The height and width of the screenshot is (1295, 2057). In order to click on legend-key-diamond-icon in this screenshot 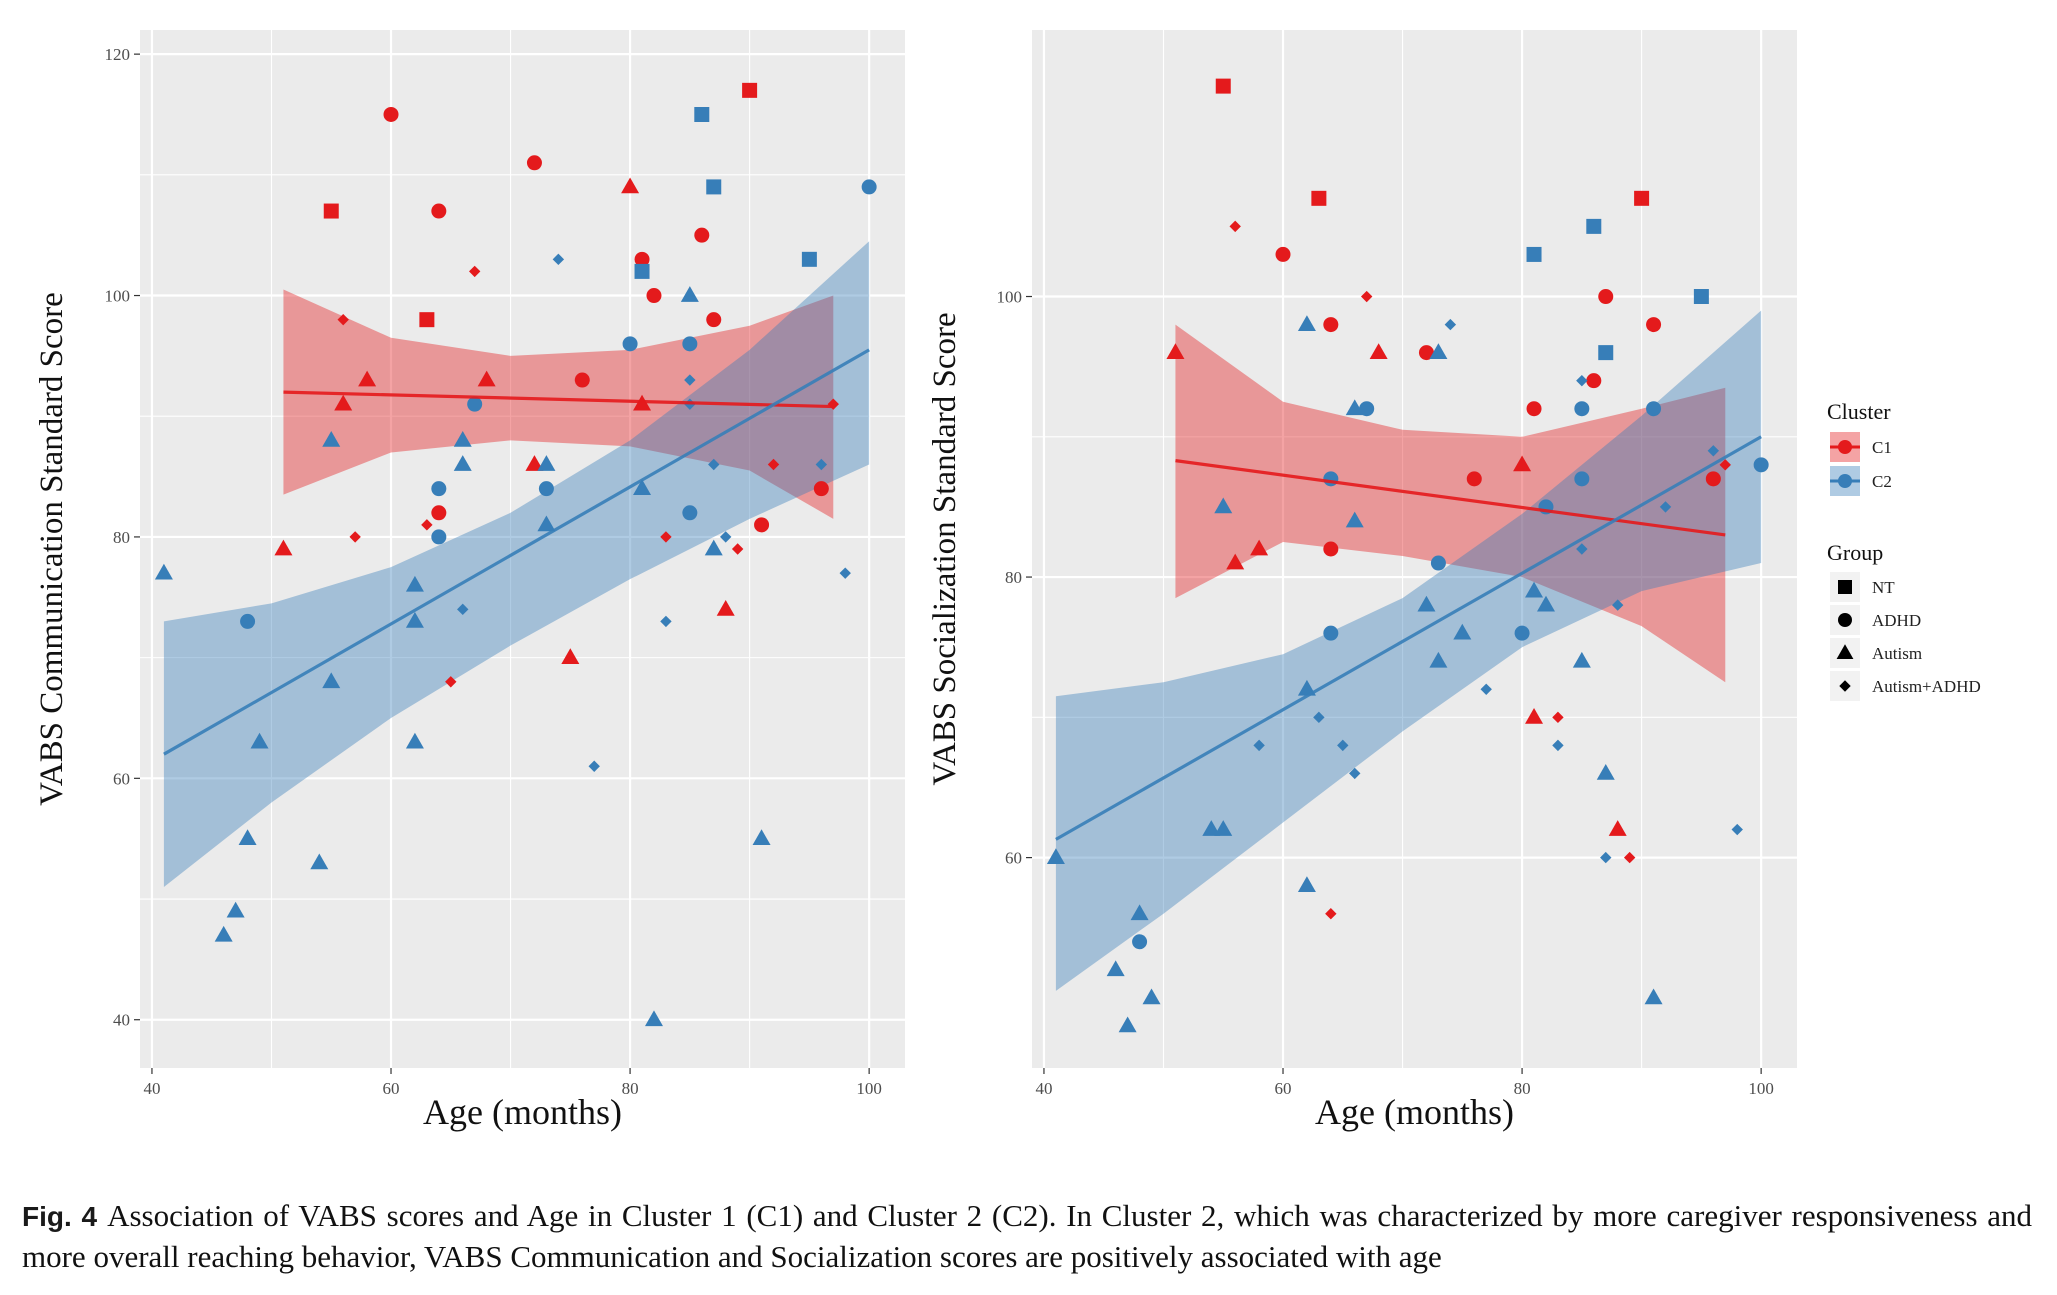, I will do `click(1845, 686)`.